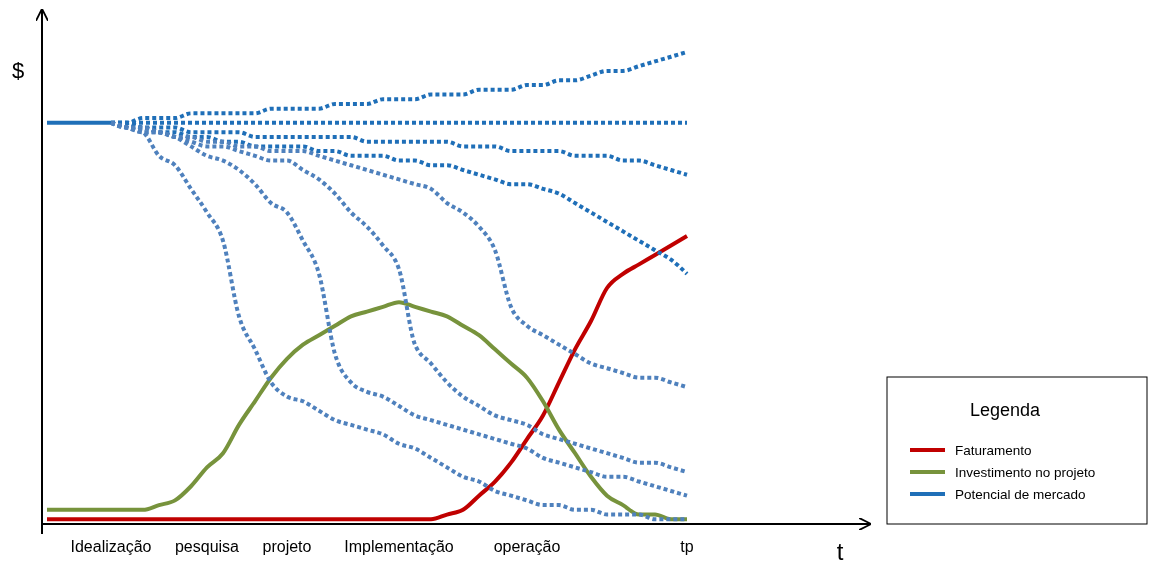 This screenshot has height=565, width=1152. I want to click on legend-label: Potencial de mercado, so click(1020, 494).